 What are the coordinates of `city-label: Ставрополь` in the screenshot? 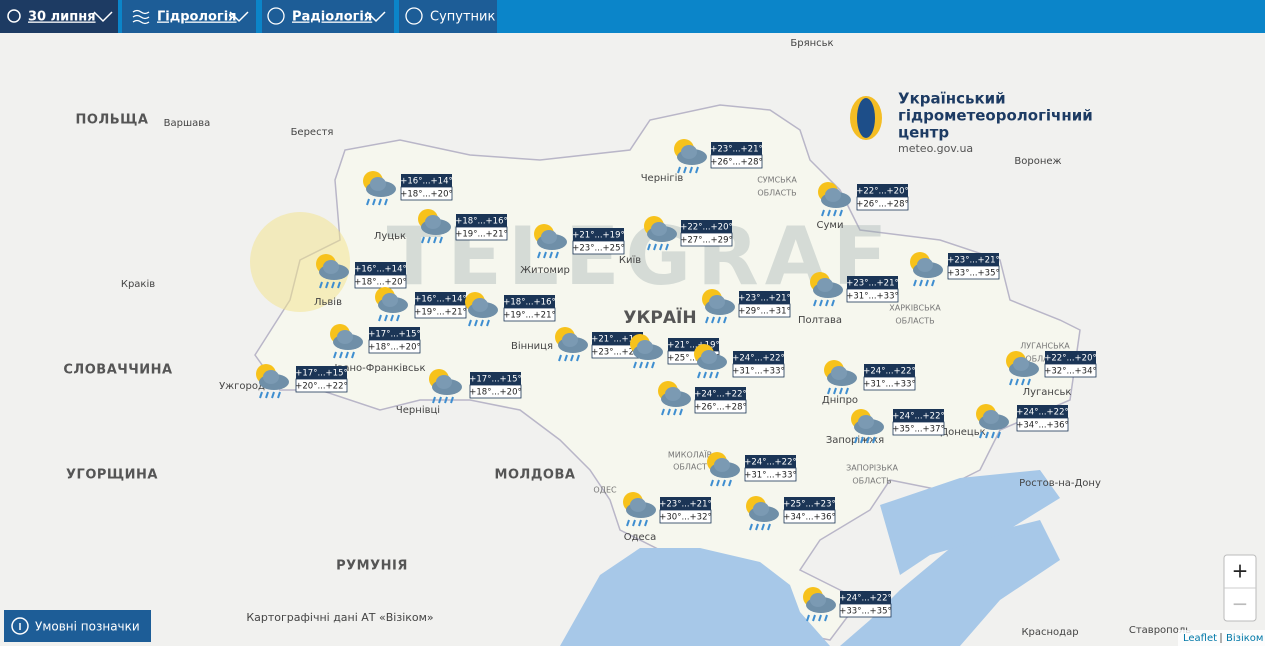 It's located at (1160, 630).